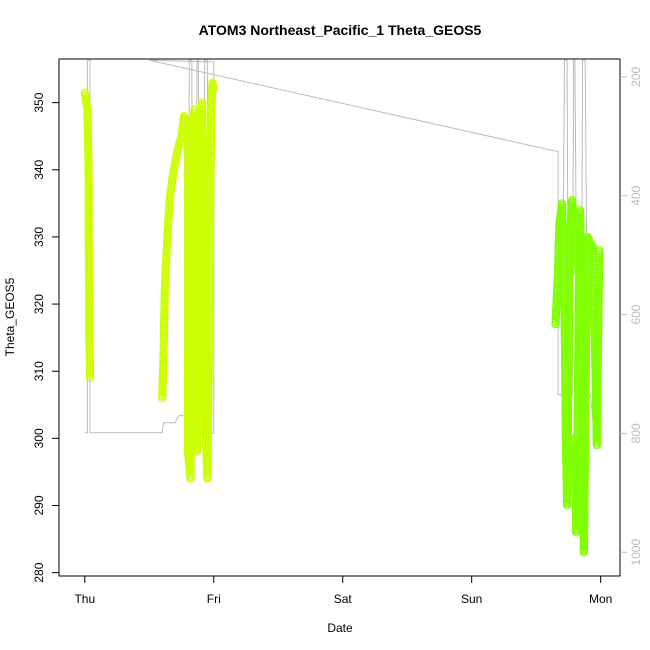 This screenshot has height=650, width=650. Describe the element at coordinates (214, 599) in the screenshot. I see `x-tick-label: Fri` at that location.